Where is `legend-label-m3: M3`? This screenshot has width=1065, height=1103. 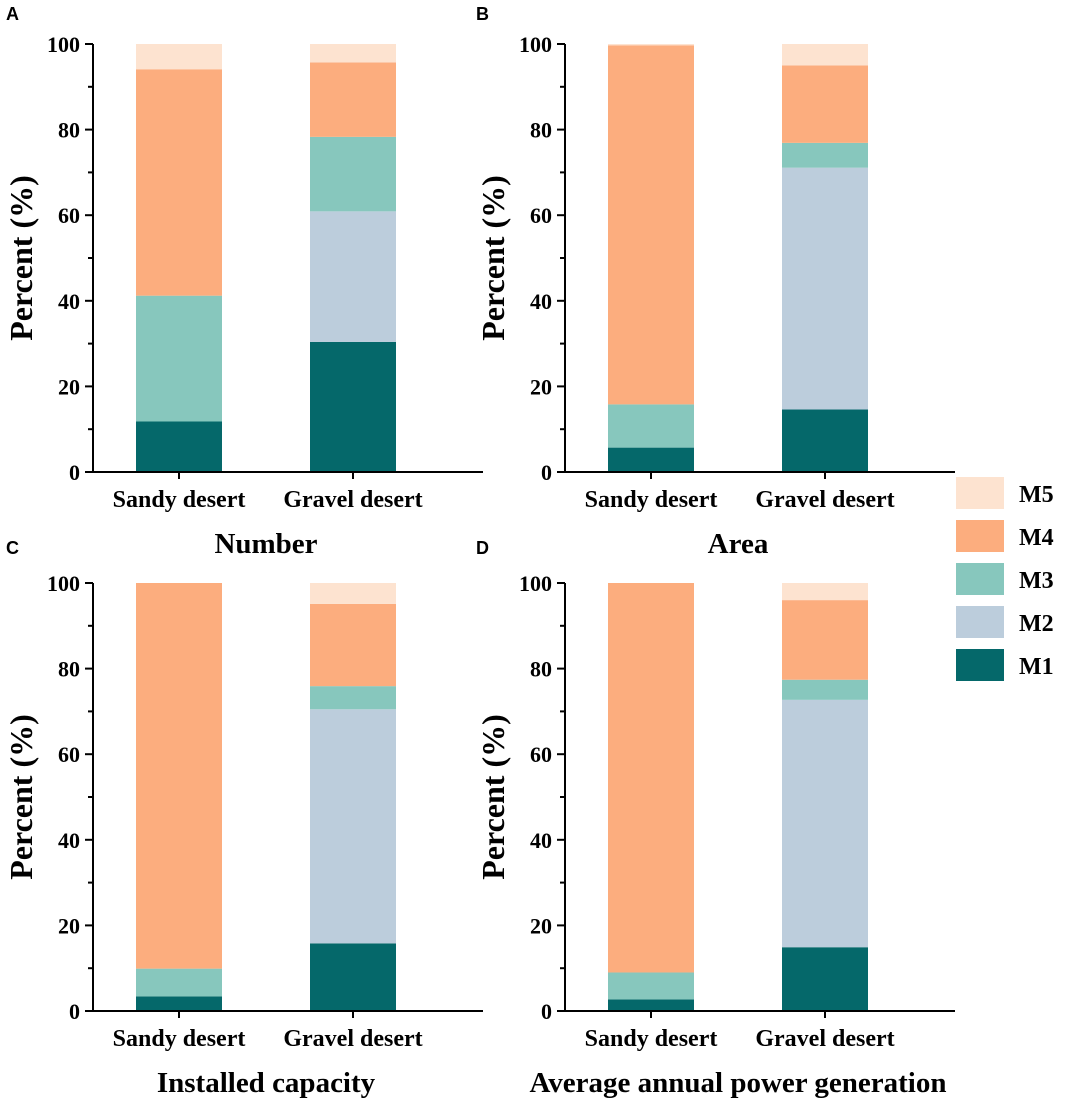
legend-label-m3: M3 is located at coordinates (1036, 581).